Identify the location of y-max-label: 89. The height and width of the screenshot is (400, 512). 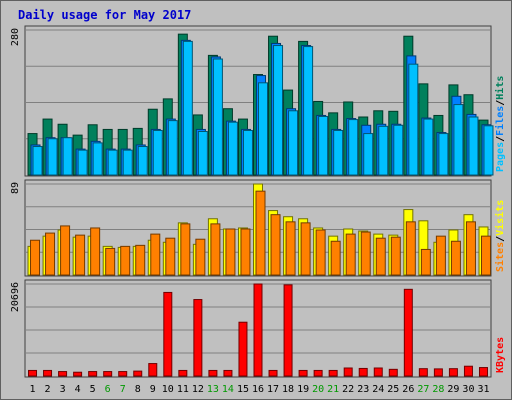
(15, 188).